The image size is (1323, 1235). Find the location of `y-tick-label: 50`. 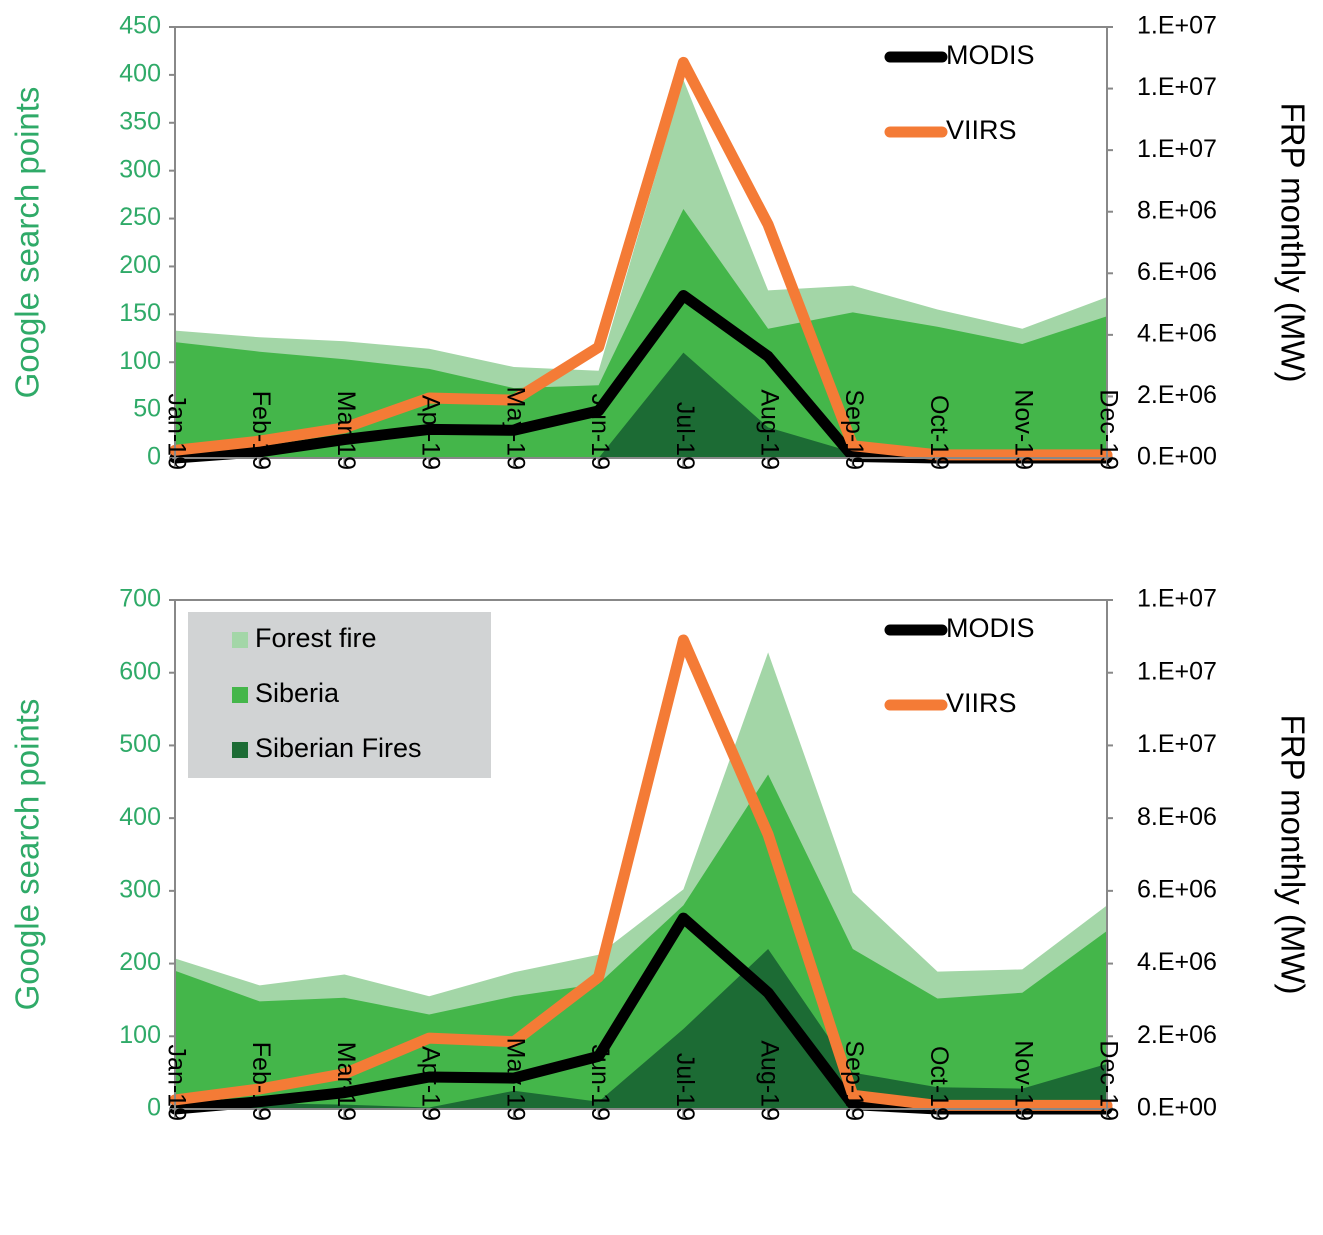

y-tick-label: 50 is located at coordinates (147, 409).